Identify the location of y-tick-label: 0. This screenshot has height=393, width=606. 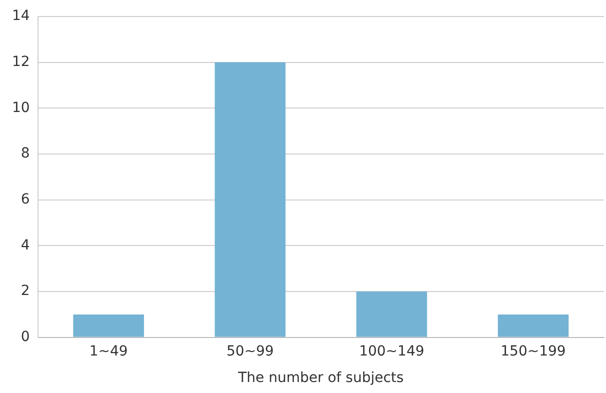
(25, 337).